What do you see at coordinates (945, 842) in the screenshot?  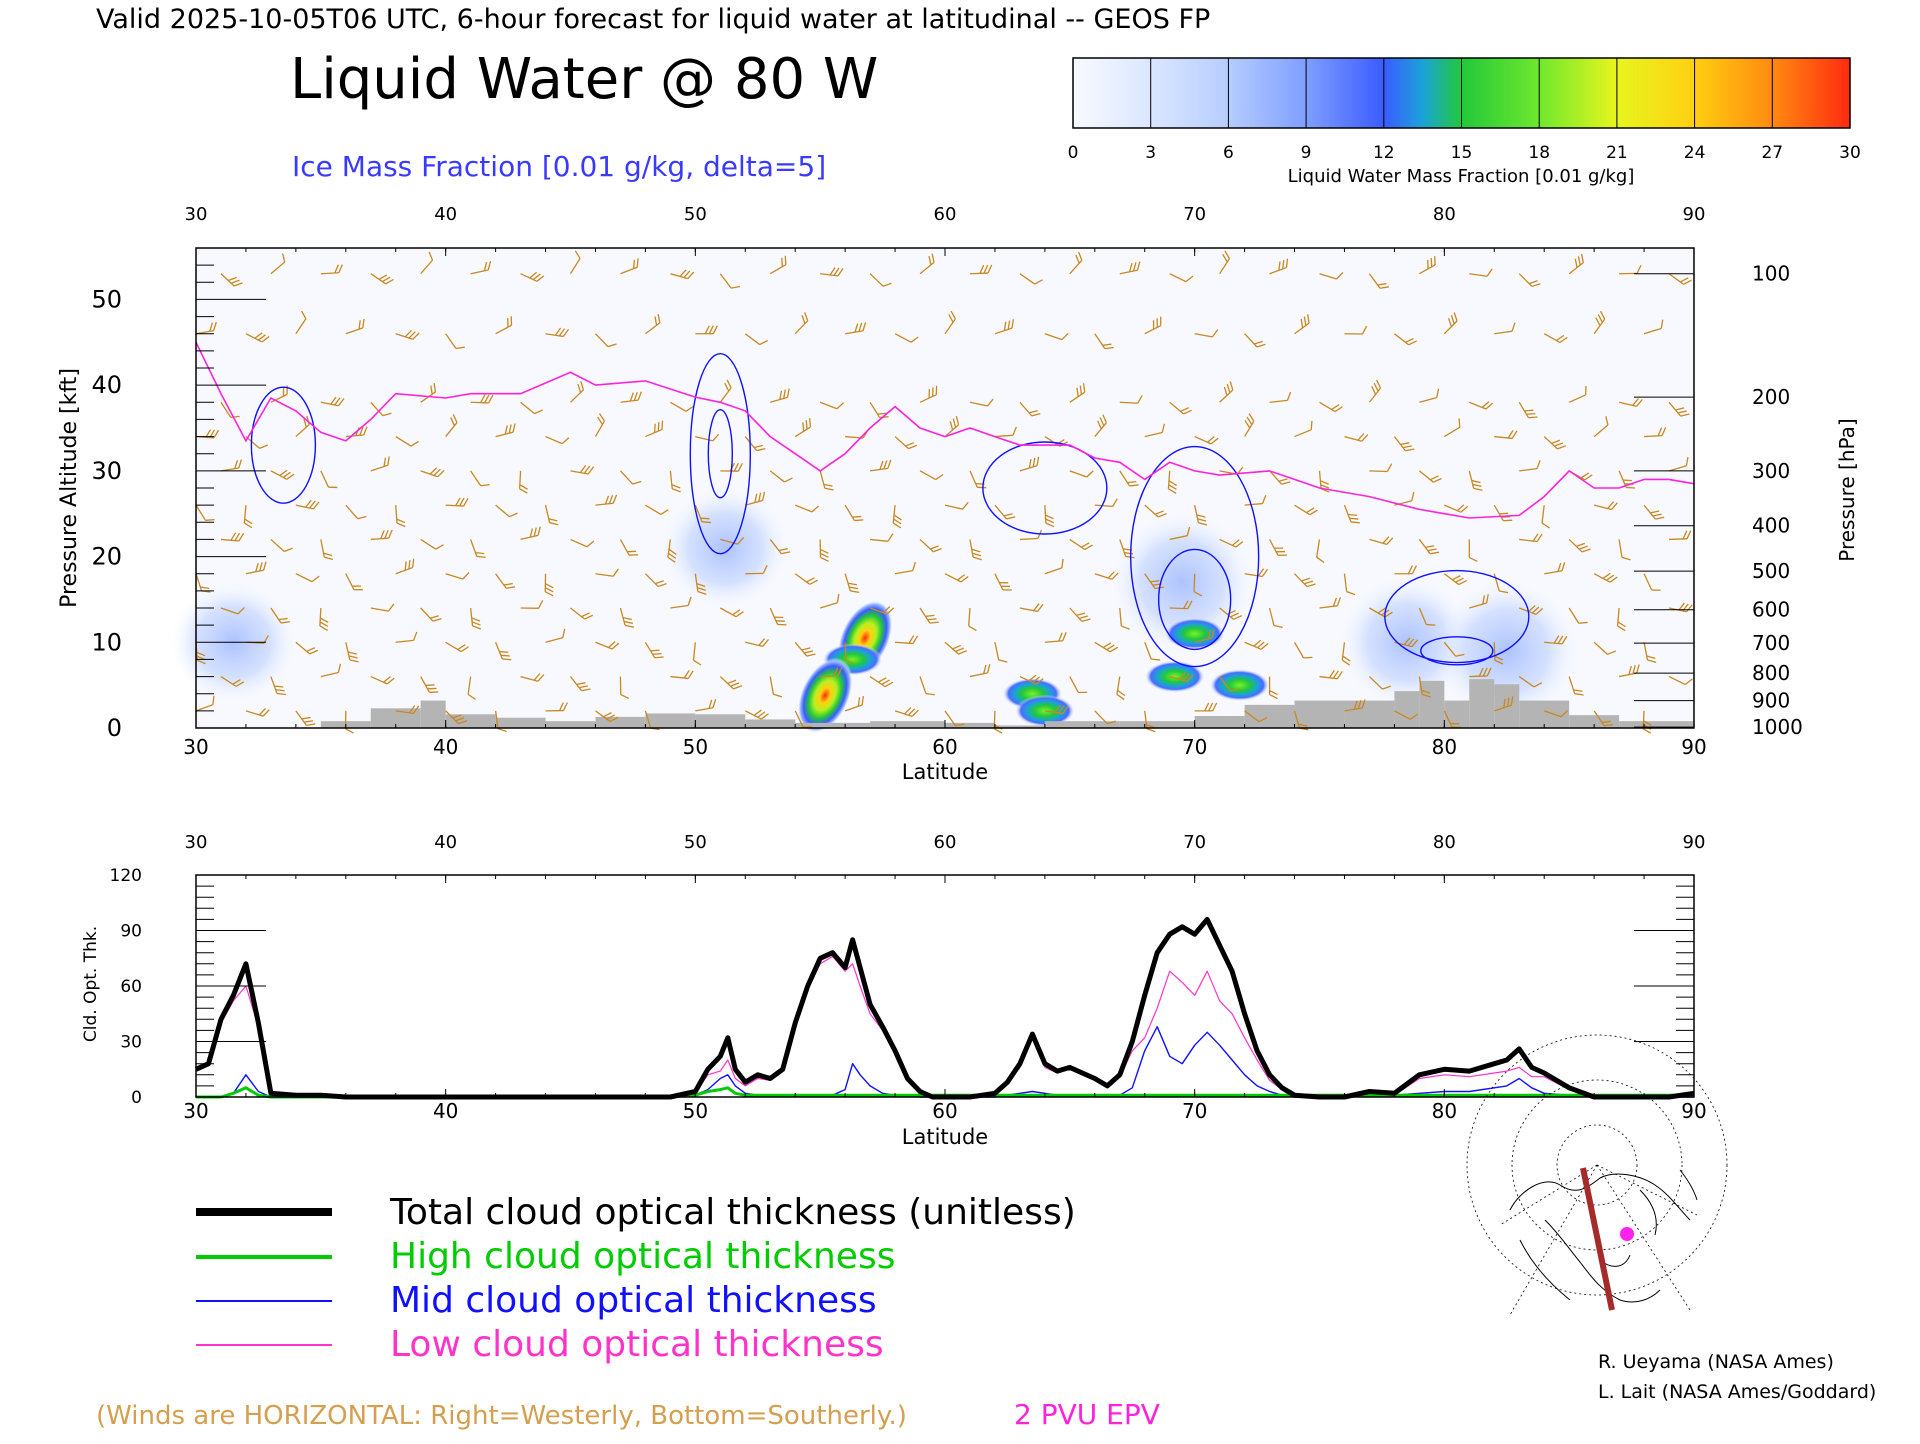 I see `bottom-x-tick-label-top: 60` at bounding box center [945, 842].